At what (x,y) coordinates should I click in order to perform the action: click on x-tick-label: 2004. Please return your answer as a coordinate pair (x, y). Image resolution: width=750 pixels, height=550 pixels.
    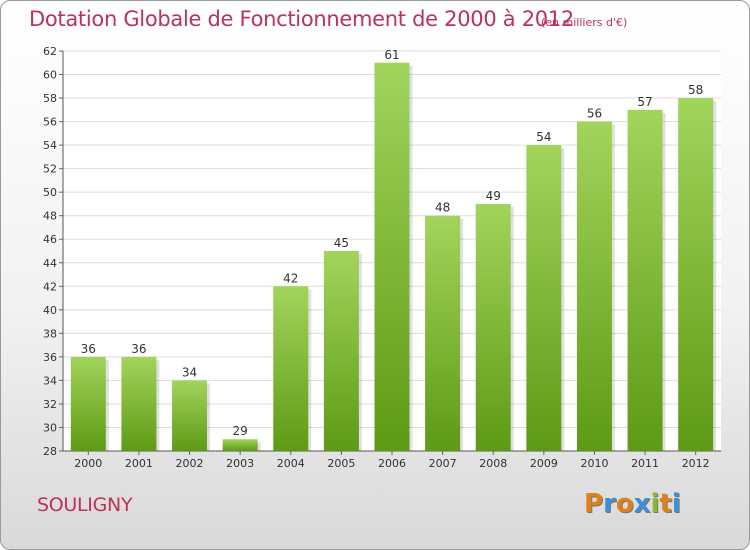
    Looking at the image, I should click on (291, 463).